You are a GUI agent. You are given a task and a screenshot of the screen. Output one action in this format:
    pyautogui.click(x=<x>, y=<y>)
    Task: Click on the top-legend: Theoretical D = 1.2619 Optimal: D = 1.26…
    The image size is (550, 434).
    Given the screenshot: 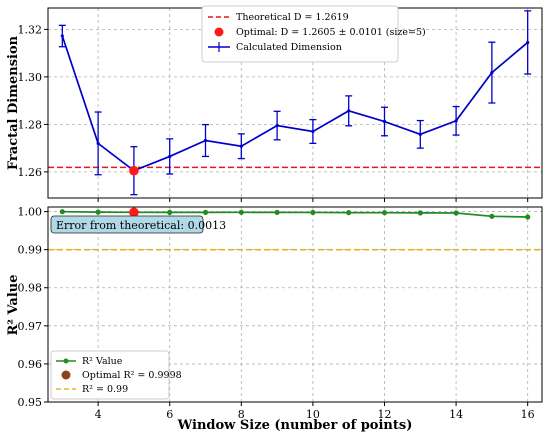 What is the action you would take?
    pyautogui.click(x=313, y=34)
    